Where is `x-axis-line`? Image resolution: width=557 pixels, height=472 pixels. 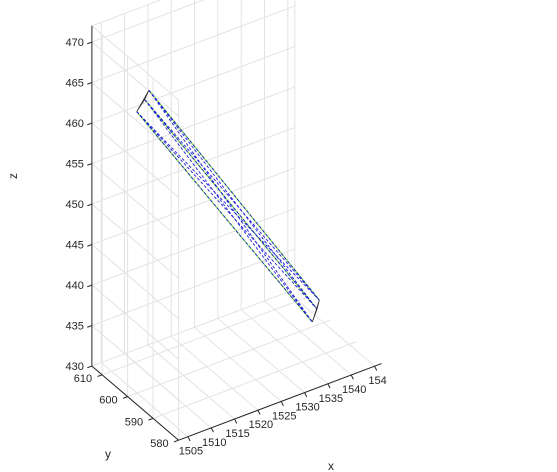 x-axis-line is located at coordinates (280, 402).